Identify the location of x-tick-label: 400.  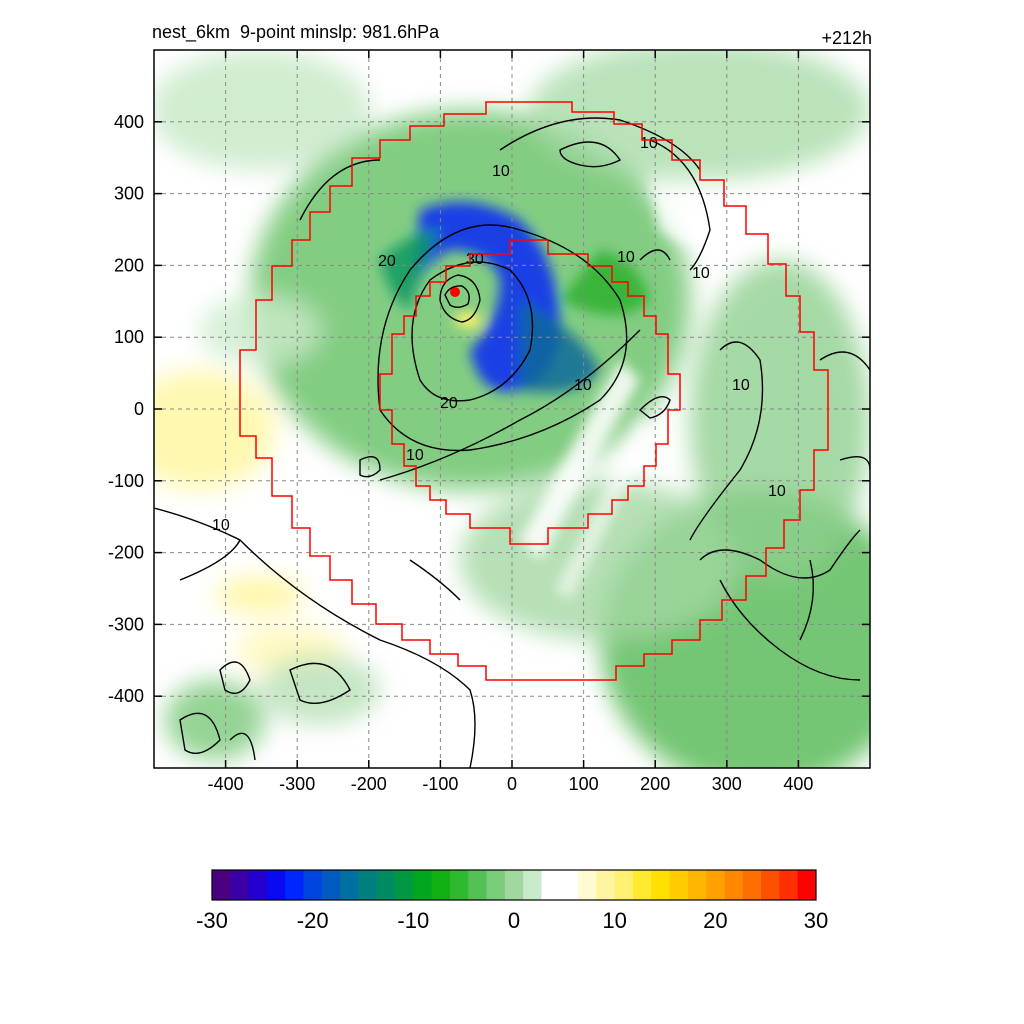
(798, 784).